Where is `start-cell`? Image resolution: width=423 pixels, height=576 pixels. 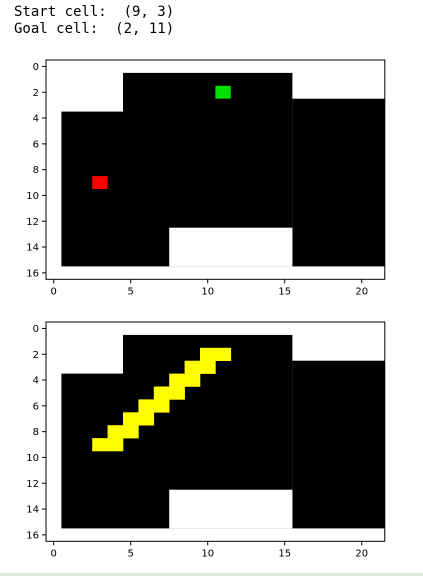
start-cell is located at coordinates (100, 182).